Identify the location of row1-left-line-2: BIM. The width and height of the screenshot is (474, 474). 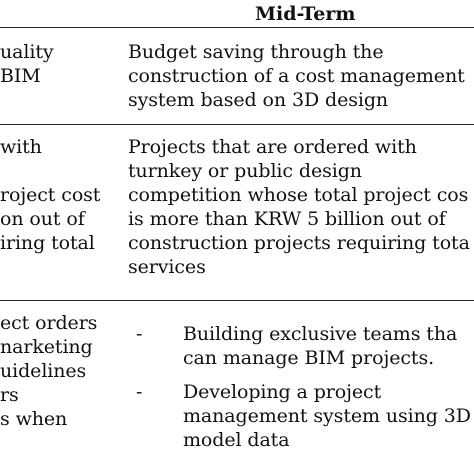
(20, 76).